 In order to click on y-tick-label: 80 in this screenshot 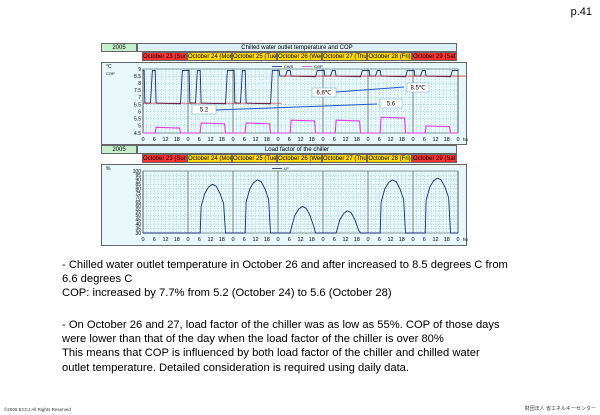, I will do `click(138, 190)`.